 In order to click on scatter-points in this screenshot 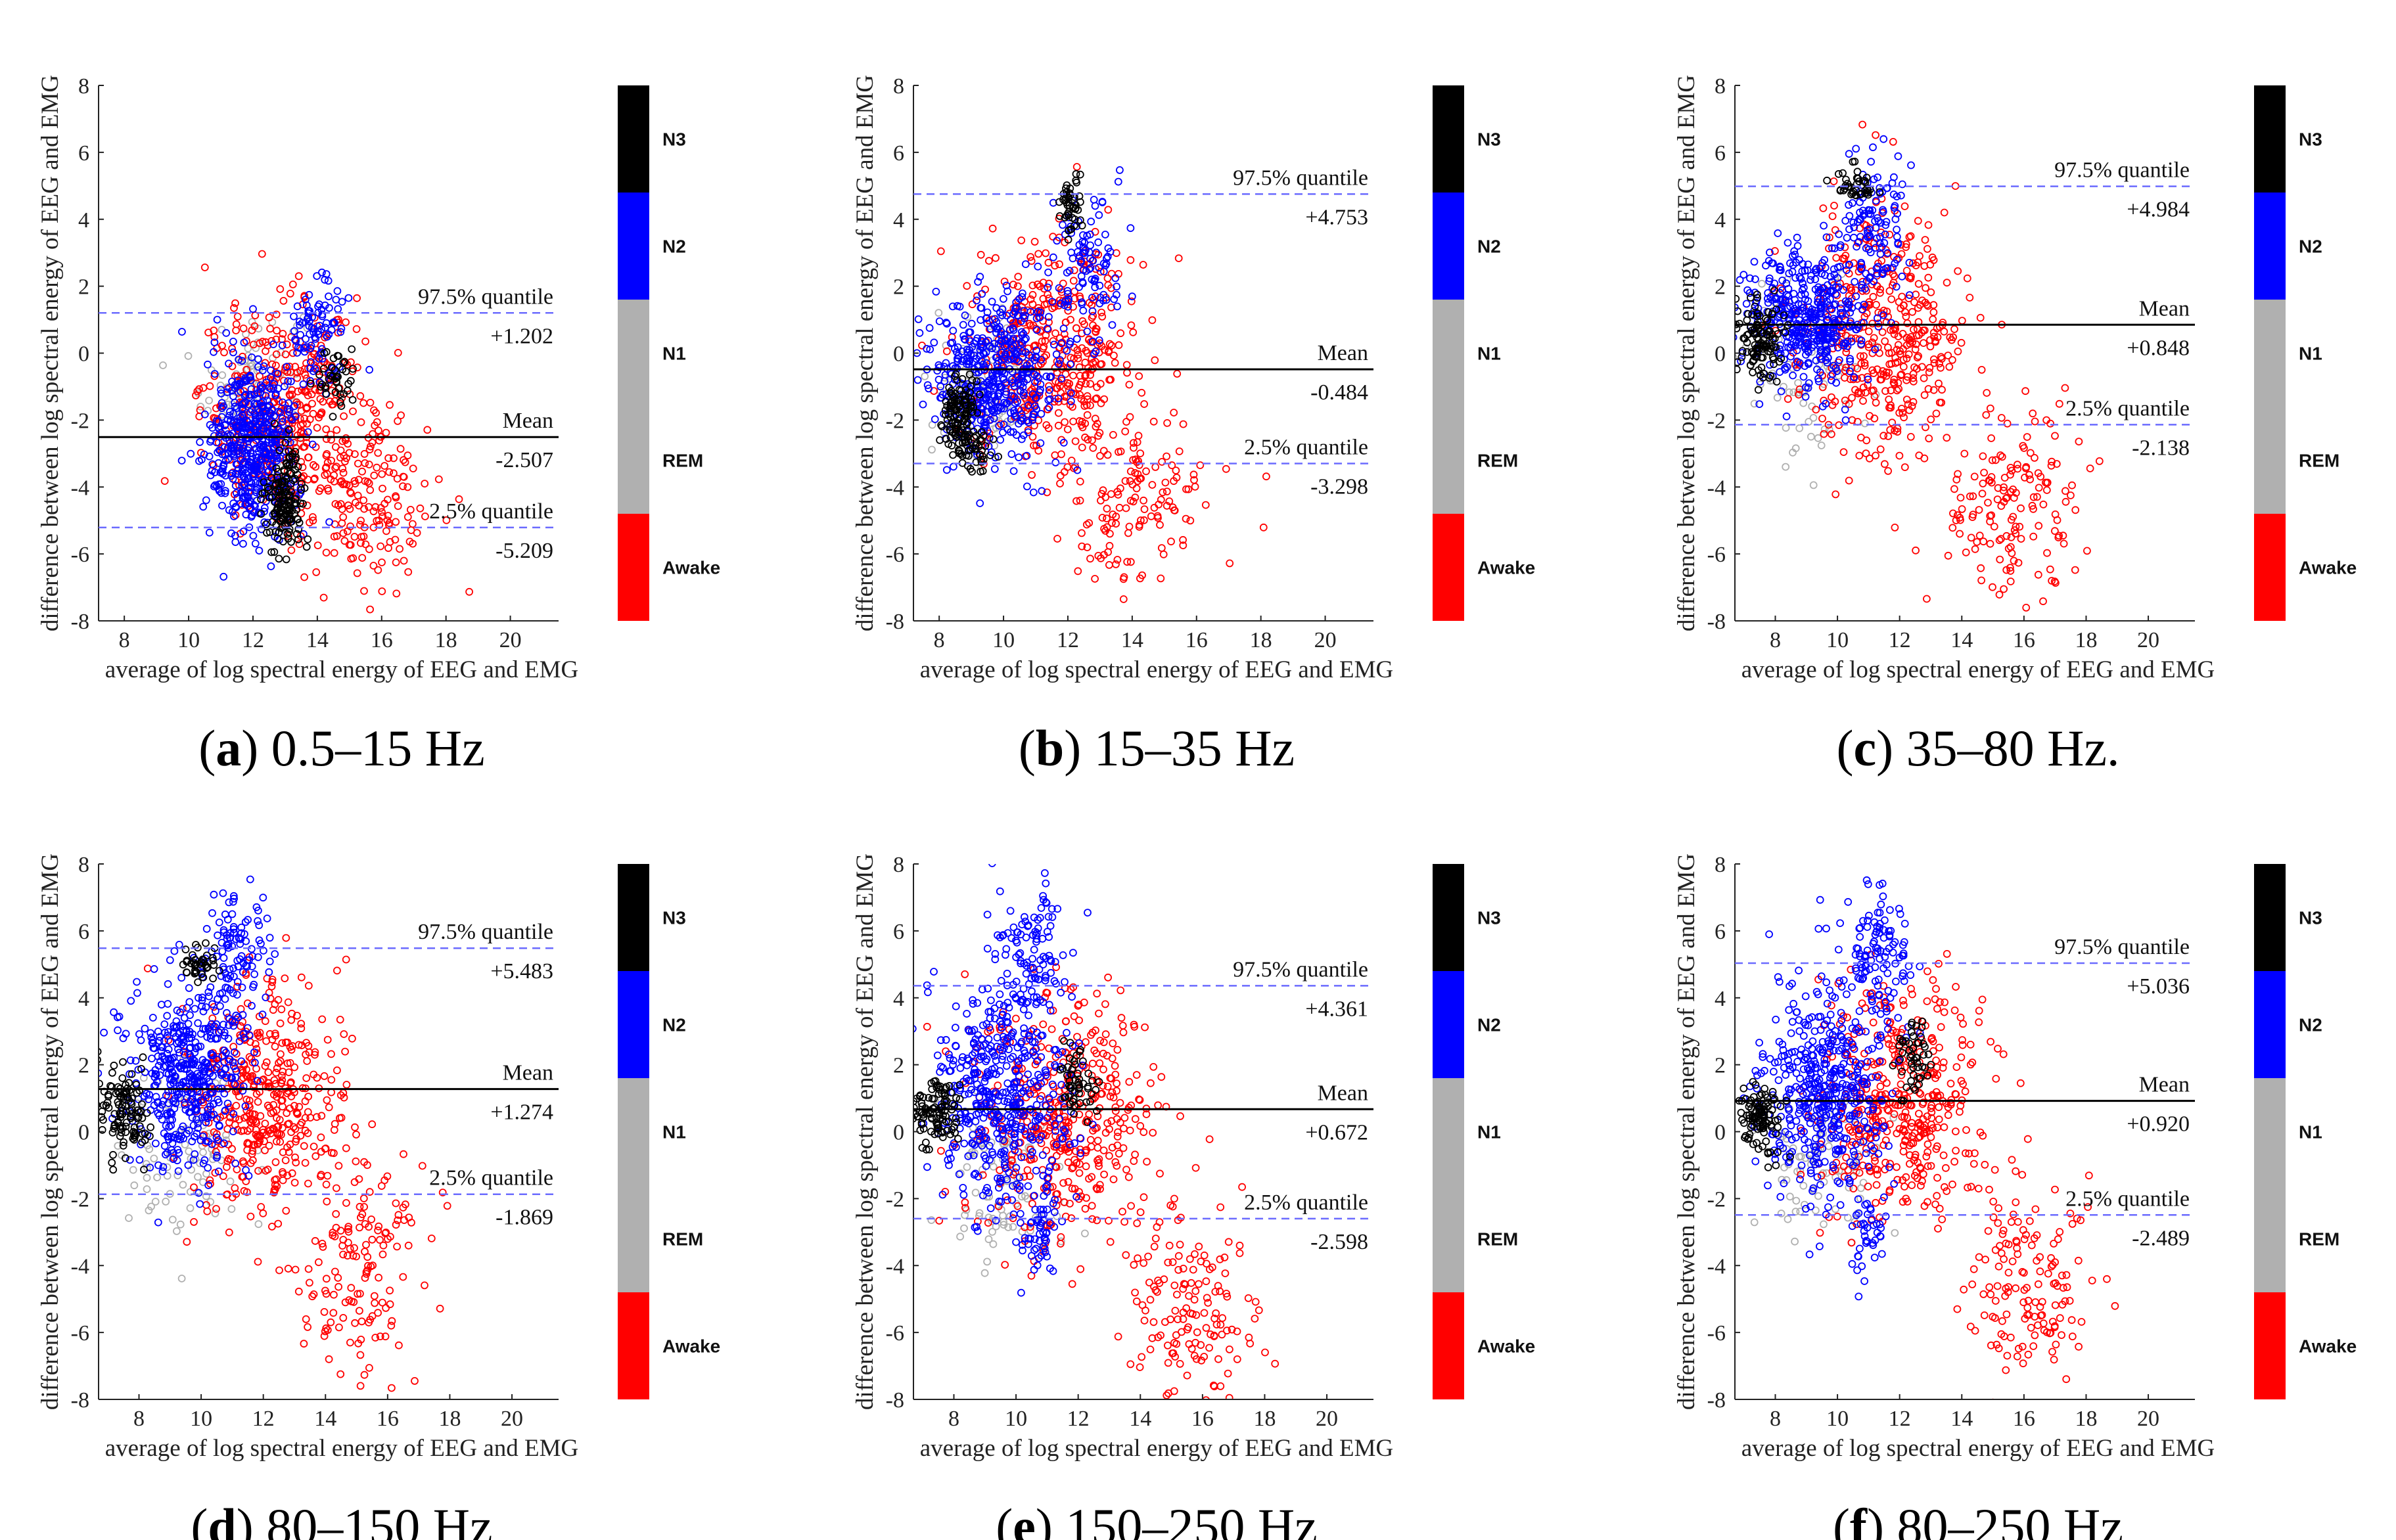, I will do `click(1091, 383)`.